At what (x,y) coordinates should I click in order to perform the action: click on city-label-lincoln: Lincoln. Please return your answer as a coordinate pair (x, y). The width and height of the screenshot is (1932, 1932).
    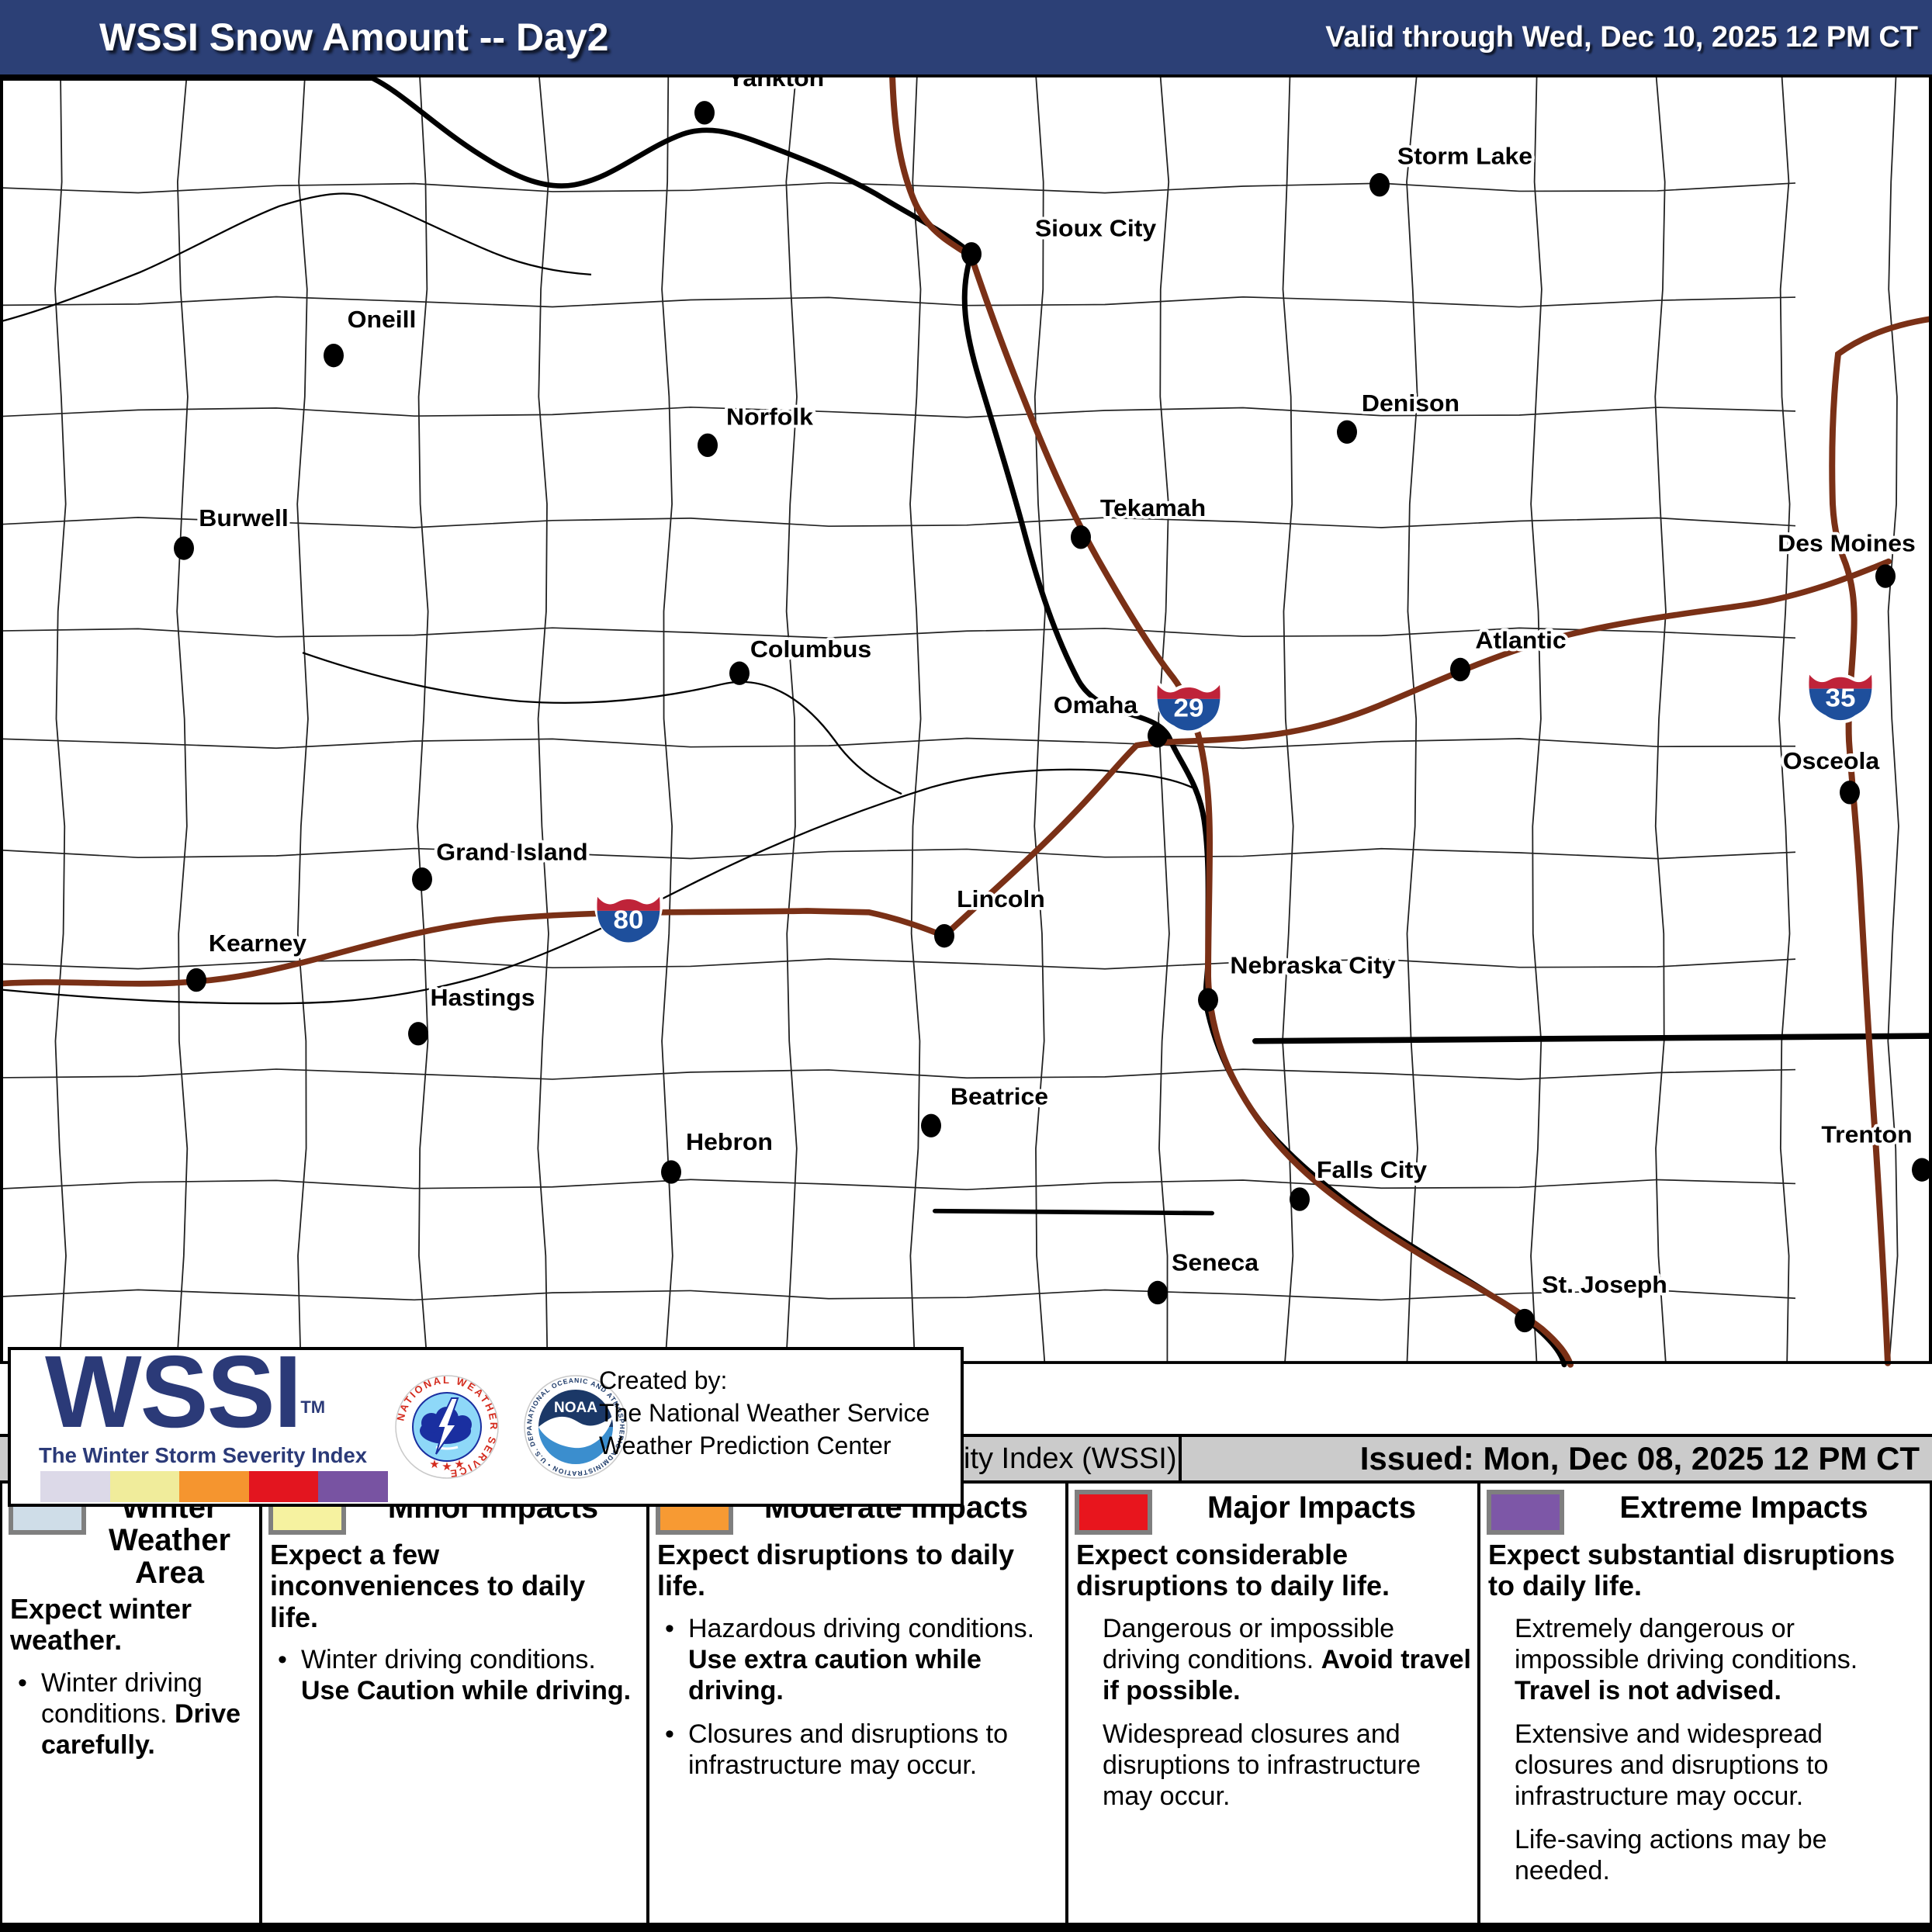
    Looking at the image, I should click on (1001, 899).